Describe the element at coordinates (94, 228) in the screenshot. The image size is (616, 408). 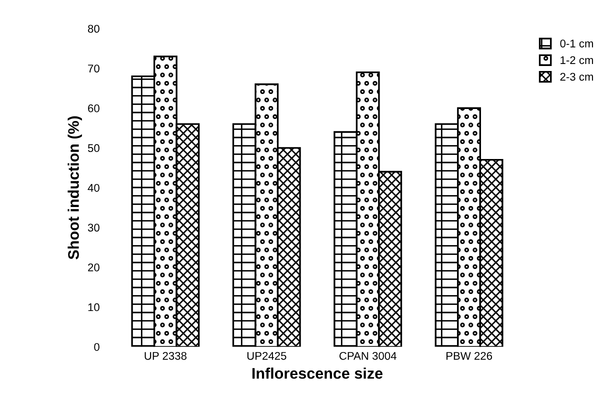
I see `y-tick-label: 30` at that location.